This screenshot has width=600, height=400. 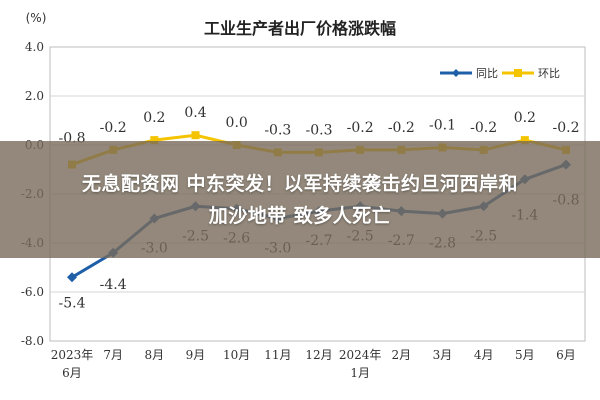 What do you see at coordinates (300, 183) in the screenshot?
I see `headline-line-1: 无息配资网 中东突发！以军持续袭击约旦河西岸和` at bounding box center [300, 183].